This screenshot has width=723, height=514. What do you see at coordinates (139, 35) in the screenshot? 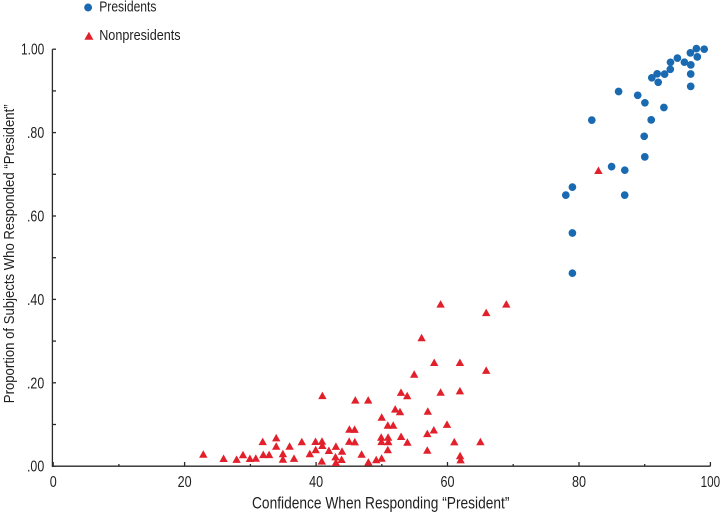
I see `svg-text: Nonpresidents` at bounding box center [139, 35].